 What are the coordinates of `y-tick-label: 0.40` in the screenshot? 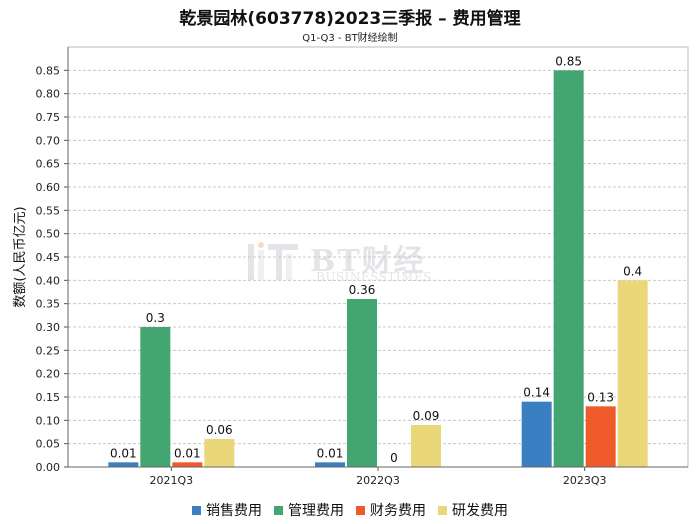 It's located at (48, 280).